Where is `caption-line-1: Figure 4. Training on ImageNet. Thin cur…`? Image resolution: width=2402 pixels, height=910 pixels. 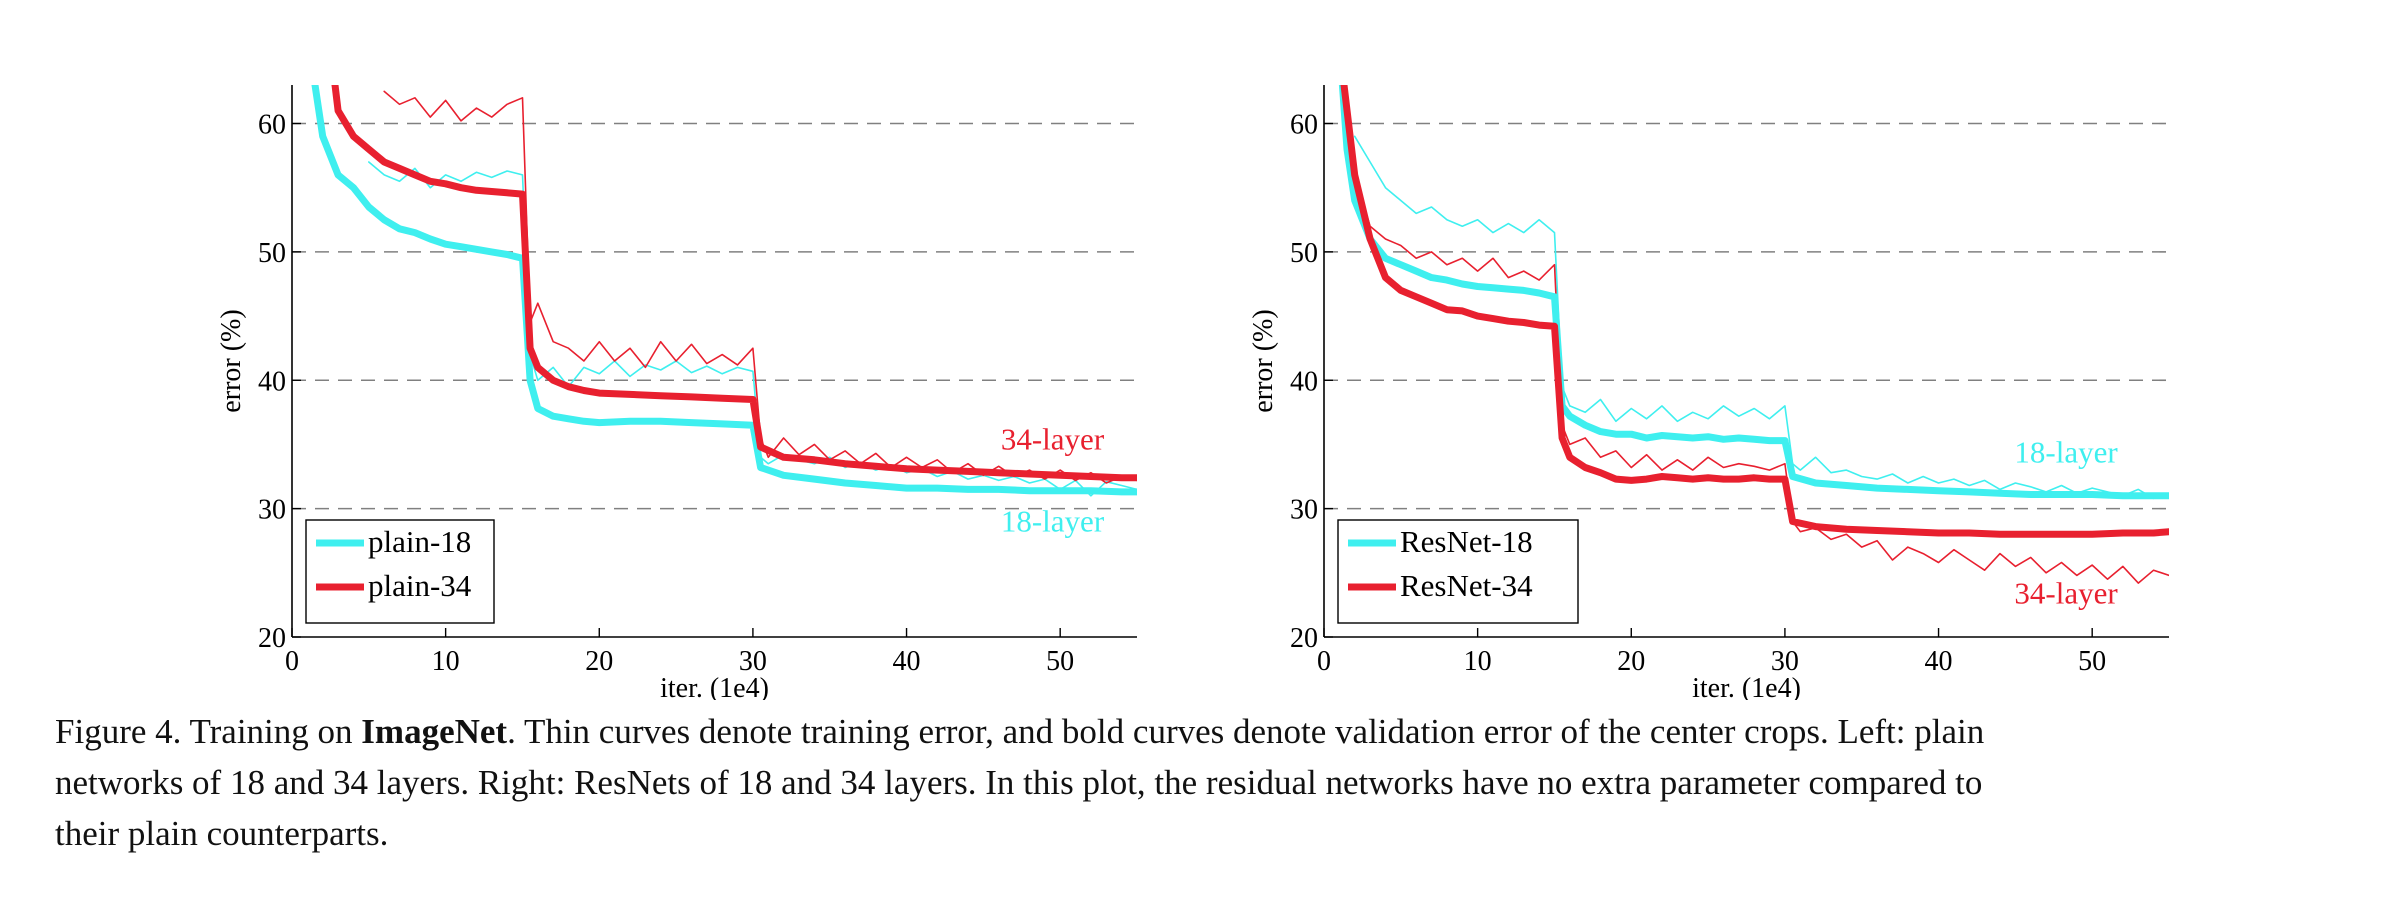 caption-line-1: Figure 4. Training on ImageNet. Thin cur… is located at coordinates (1205, 731).